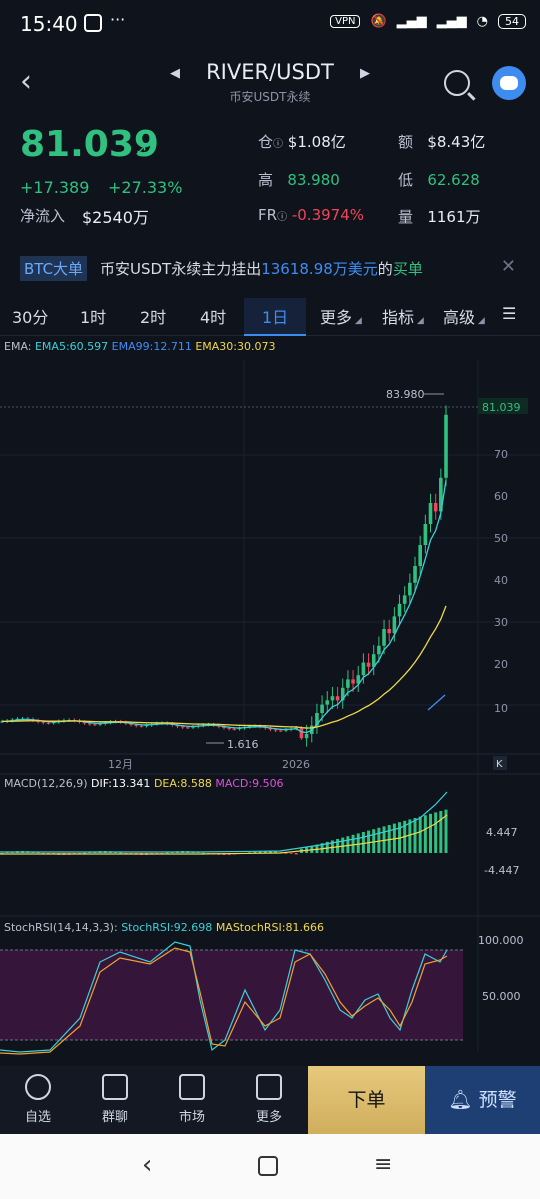  What do you see at coordinates (38, 1087) in the screenshot?
I see `plus-icon` at bounding box center [38, 1087].